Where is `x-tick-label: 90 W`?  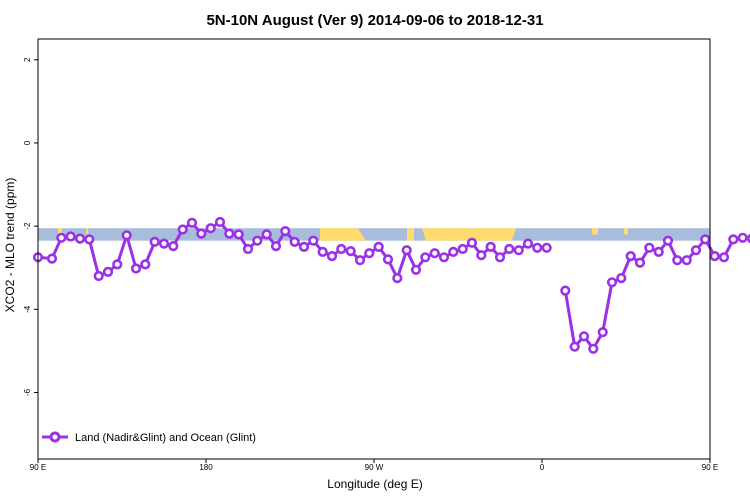 x-tick-label: 90 W is located at coordinates (374, 467).